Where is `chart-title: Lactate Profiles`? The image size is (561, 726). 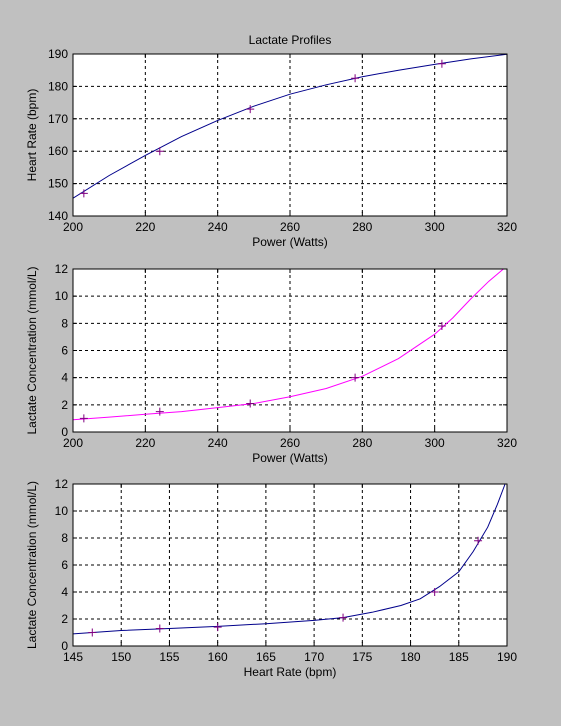
chart-title: Lactate Profiles is located at coordinates (290, 40).